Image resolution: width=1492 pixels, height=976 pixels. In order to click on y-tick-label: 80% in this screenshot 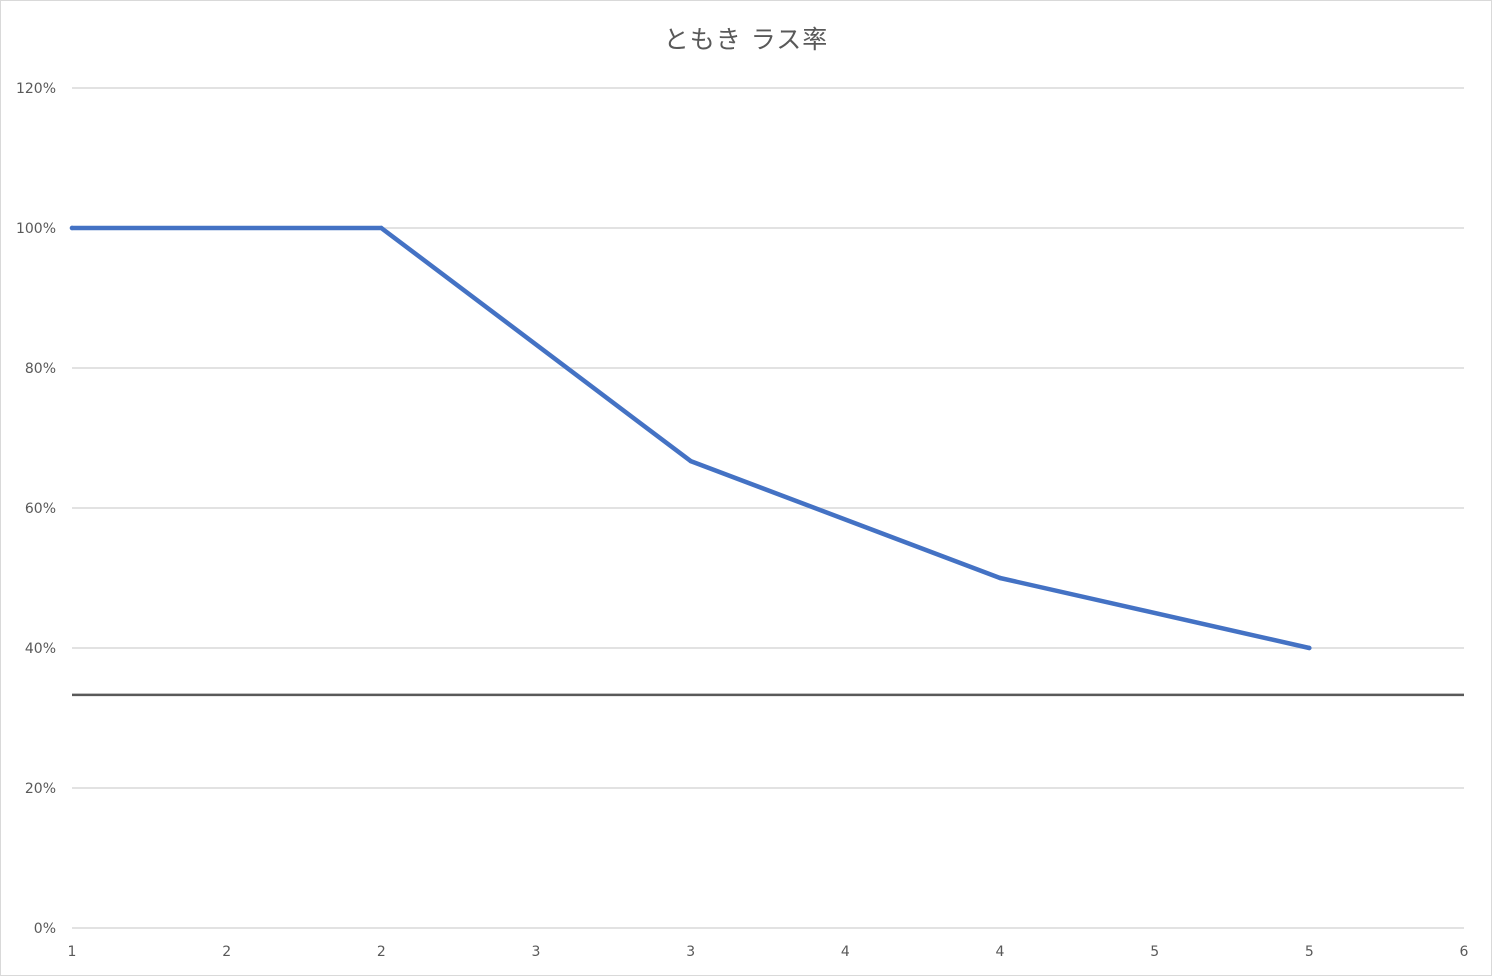, I will do `click(40, 369)`.